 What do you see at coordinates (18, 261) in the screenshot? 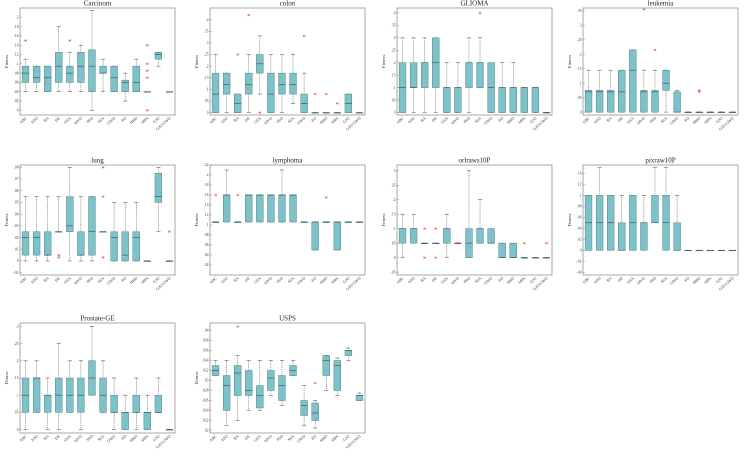
I see `y-tick-label: 0` at bounding box center [18, 261].